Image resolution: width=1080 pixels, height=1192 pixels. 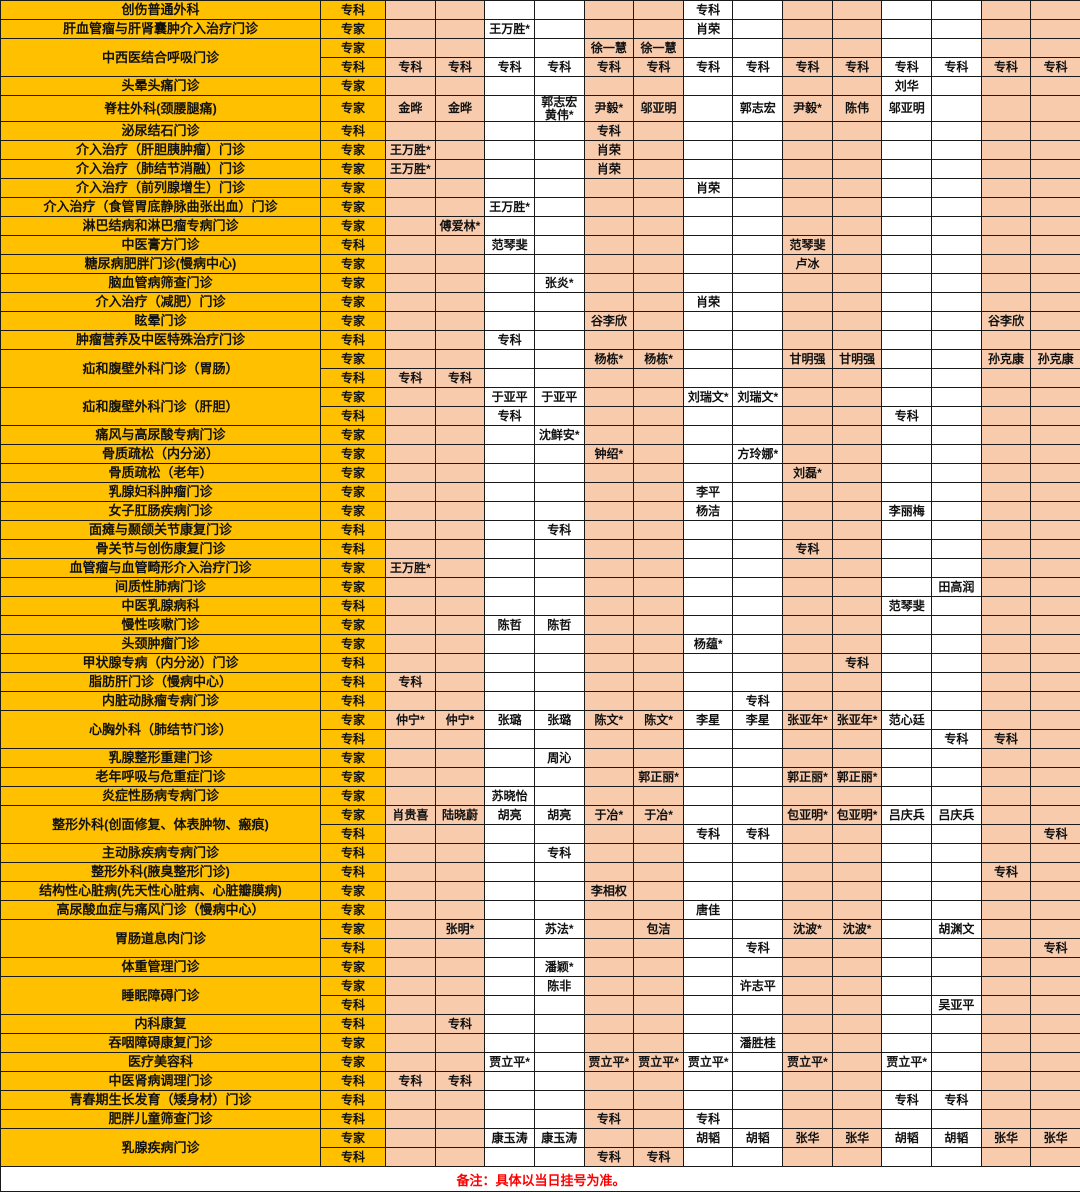 I want to click on schedule-slot-cell: 张华, so click(x=1055, y=1138).